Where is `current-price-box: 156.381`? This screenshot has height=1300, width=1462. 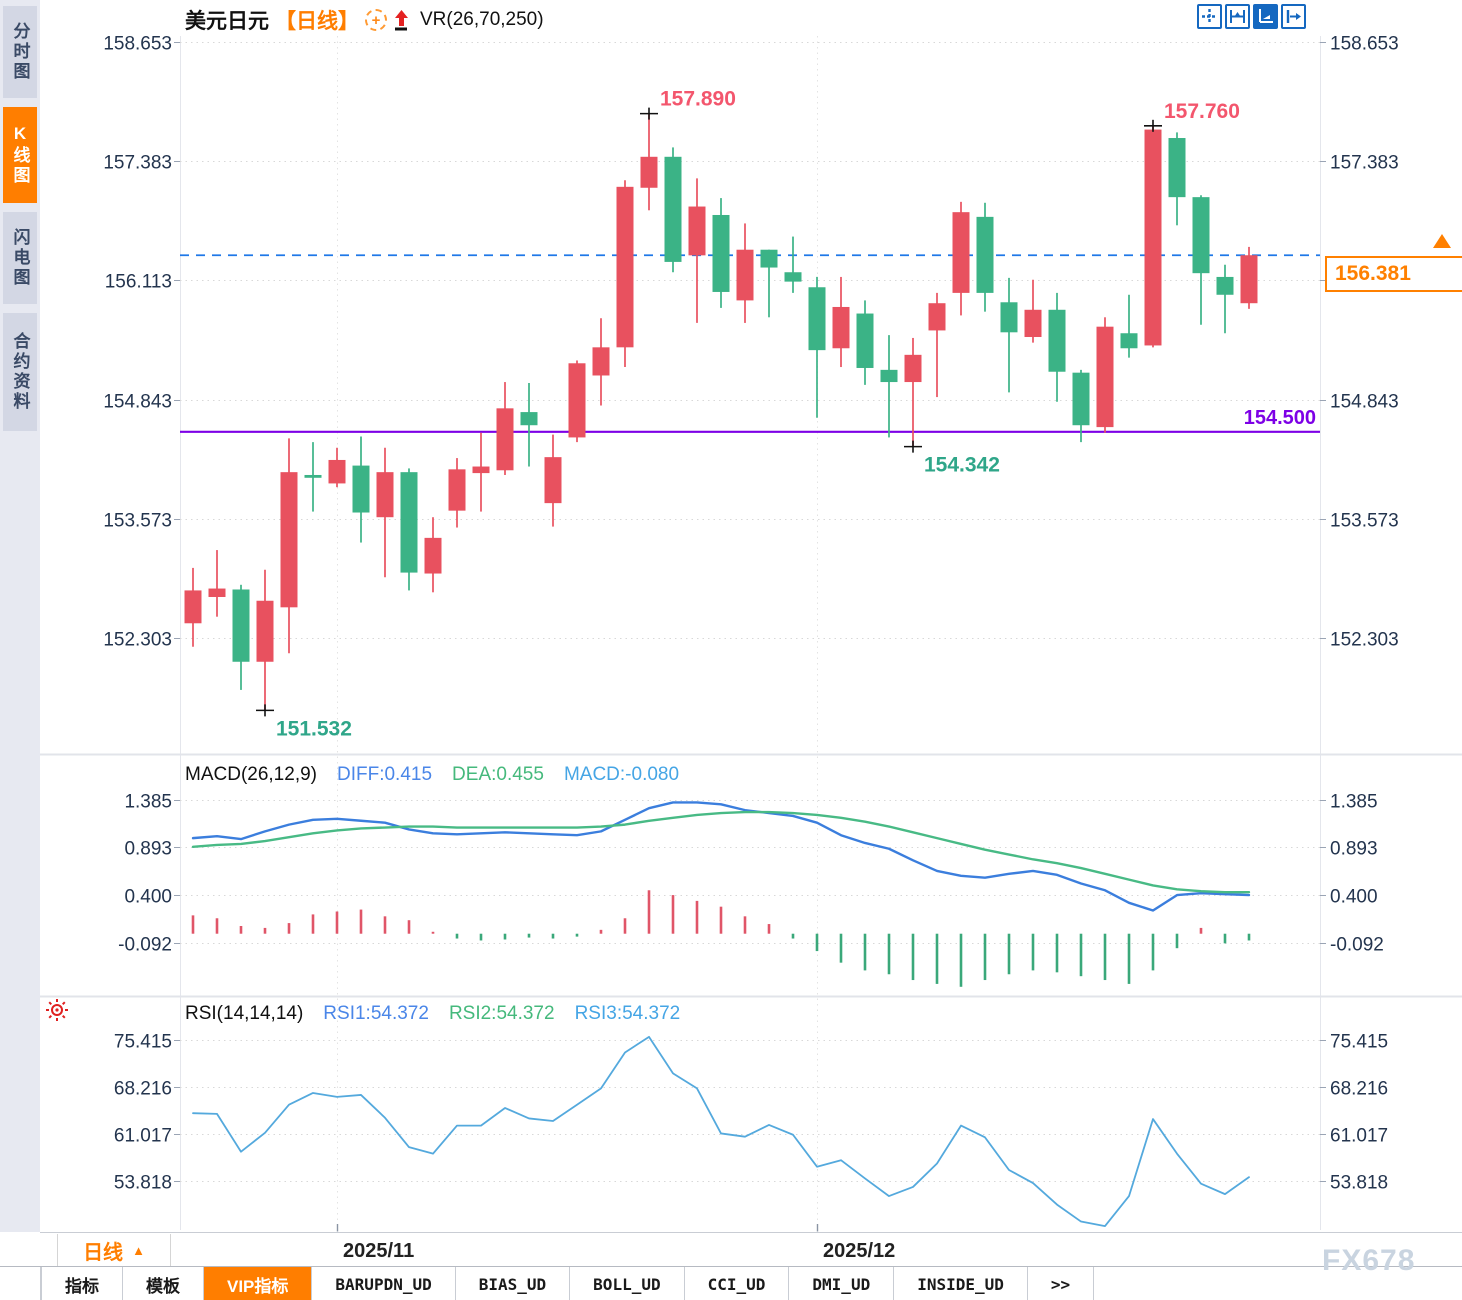 current-price-box: 156.381 is located at coordinates (1393, 274).